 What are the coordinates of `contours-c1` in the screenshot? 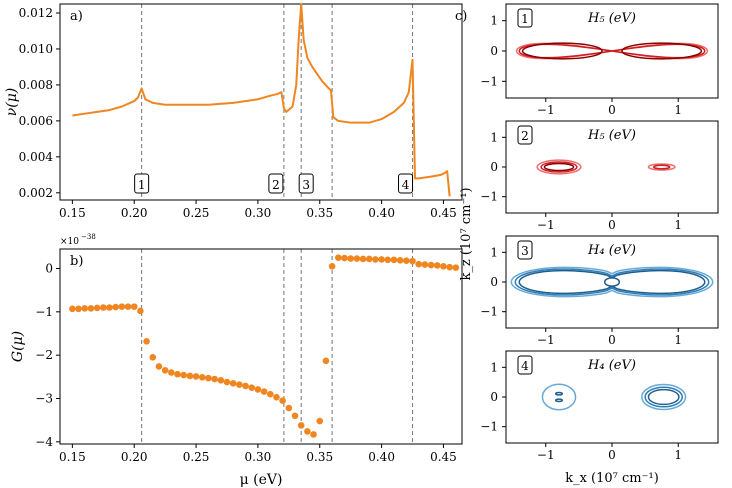 It's located at (612, 51).